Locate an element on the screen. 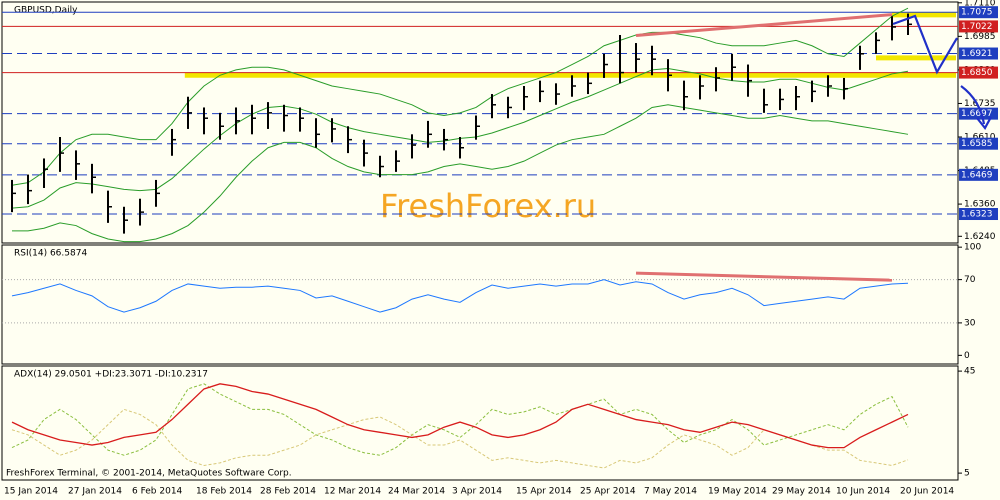 This screenshot has width=1000, height=500. rsi-line is located at coordinates (460, 296).